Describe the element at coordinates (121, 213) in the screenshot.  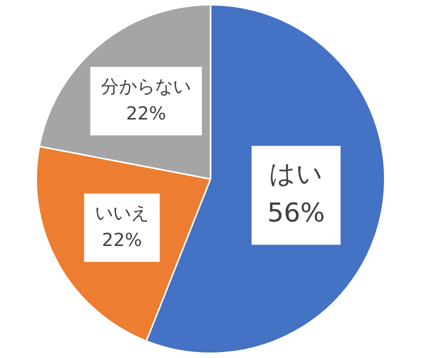
I see `slice-label: いいえ` at that location.